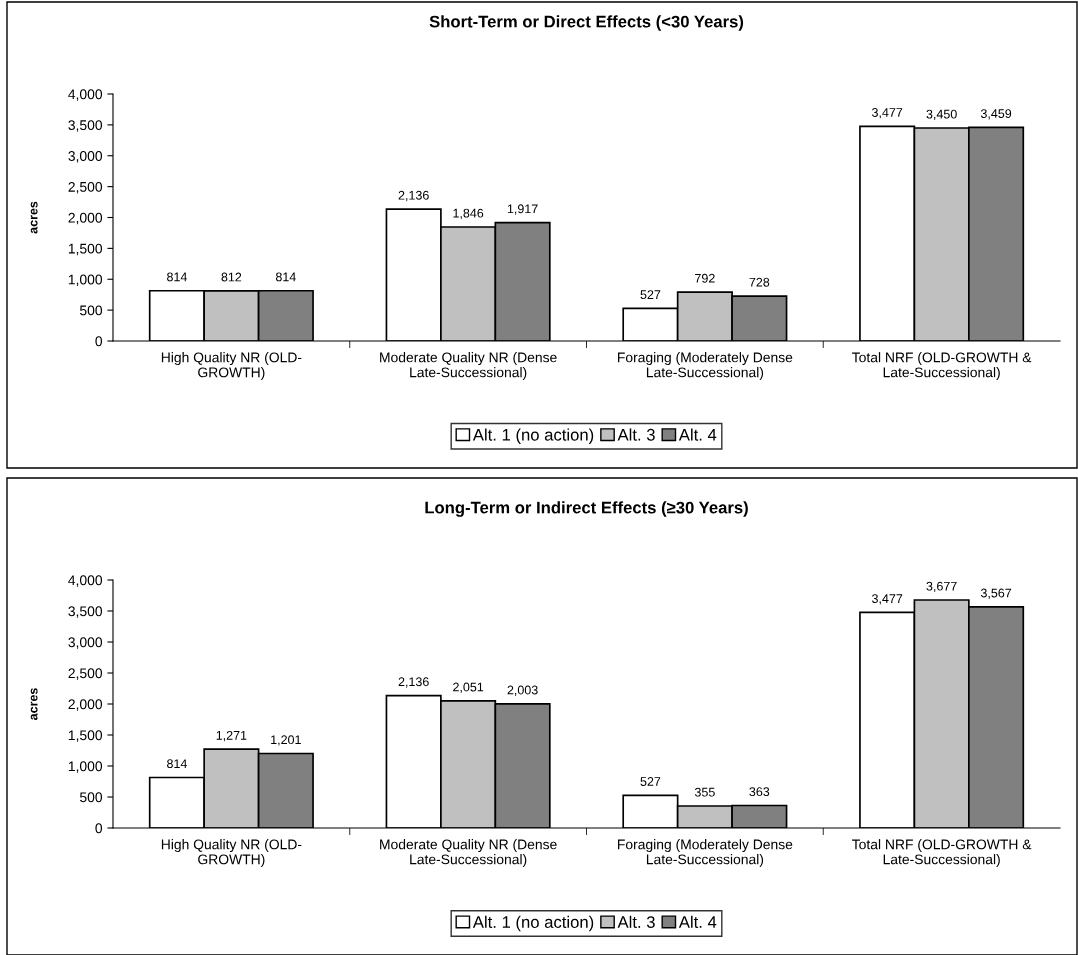 The height and width of the screenshot is (955, 1078). Describe the element at coordinates (286, 740) in the screenshot. I see `data-label: 1,201` at that location.